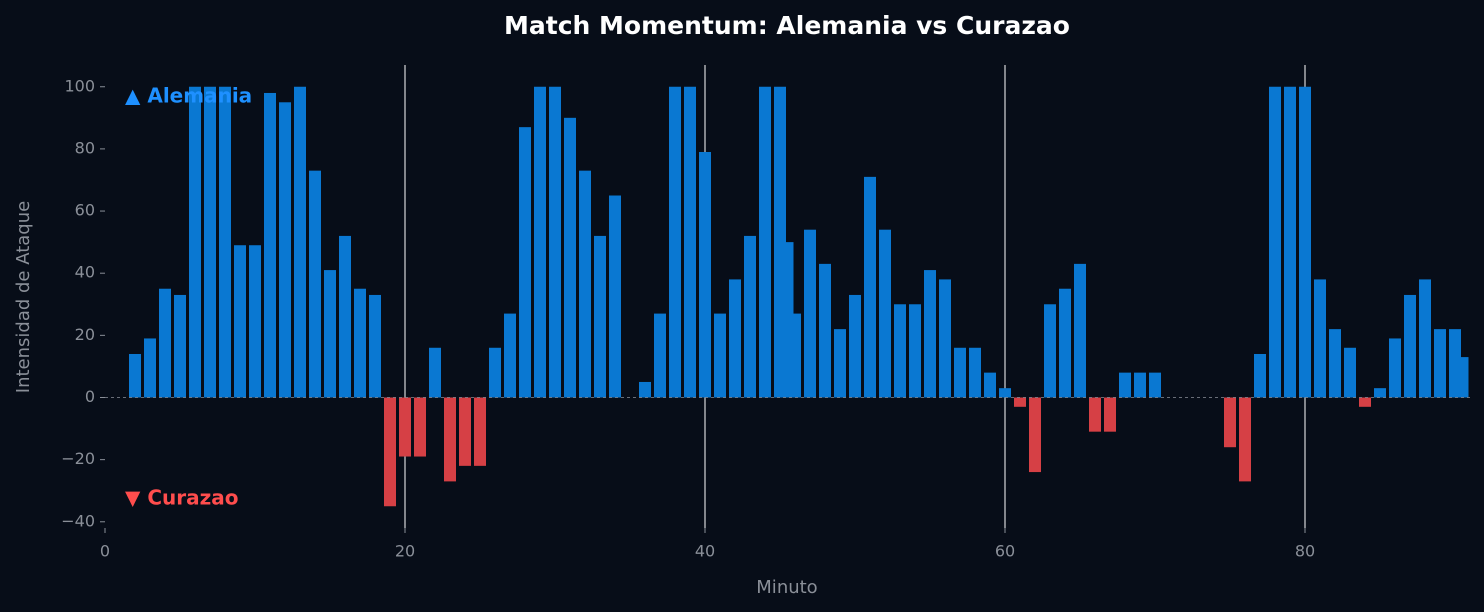 The height and width of the screenshot is (612, 1484). Describe the element at coordinates (85, 272) in the screenshot. I see `y-tick-label: 40` at that location.